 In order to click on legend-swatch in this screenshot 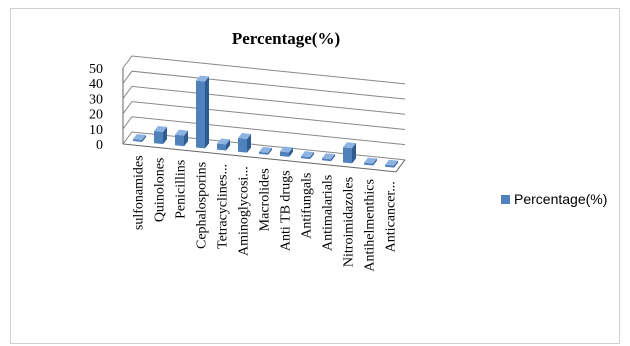, I will do `click(505, 199)`.